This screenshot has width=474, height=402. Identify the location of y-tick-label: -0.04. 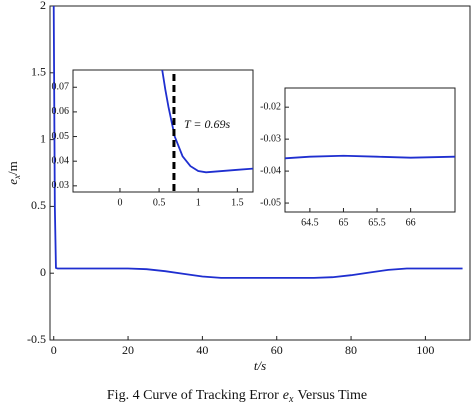
(270, 170).